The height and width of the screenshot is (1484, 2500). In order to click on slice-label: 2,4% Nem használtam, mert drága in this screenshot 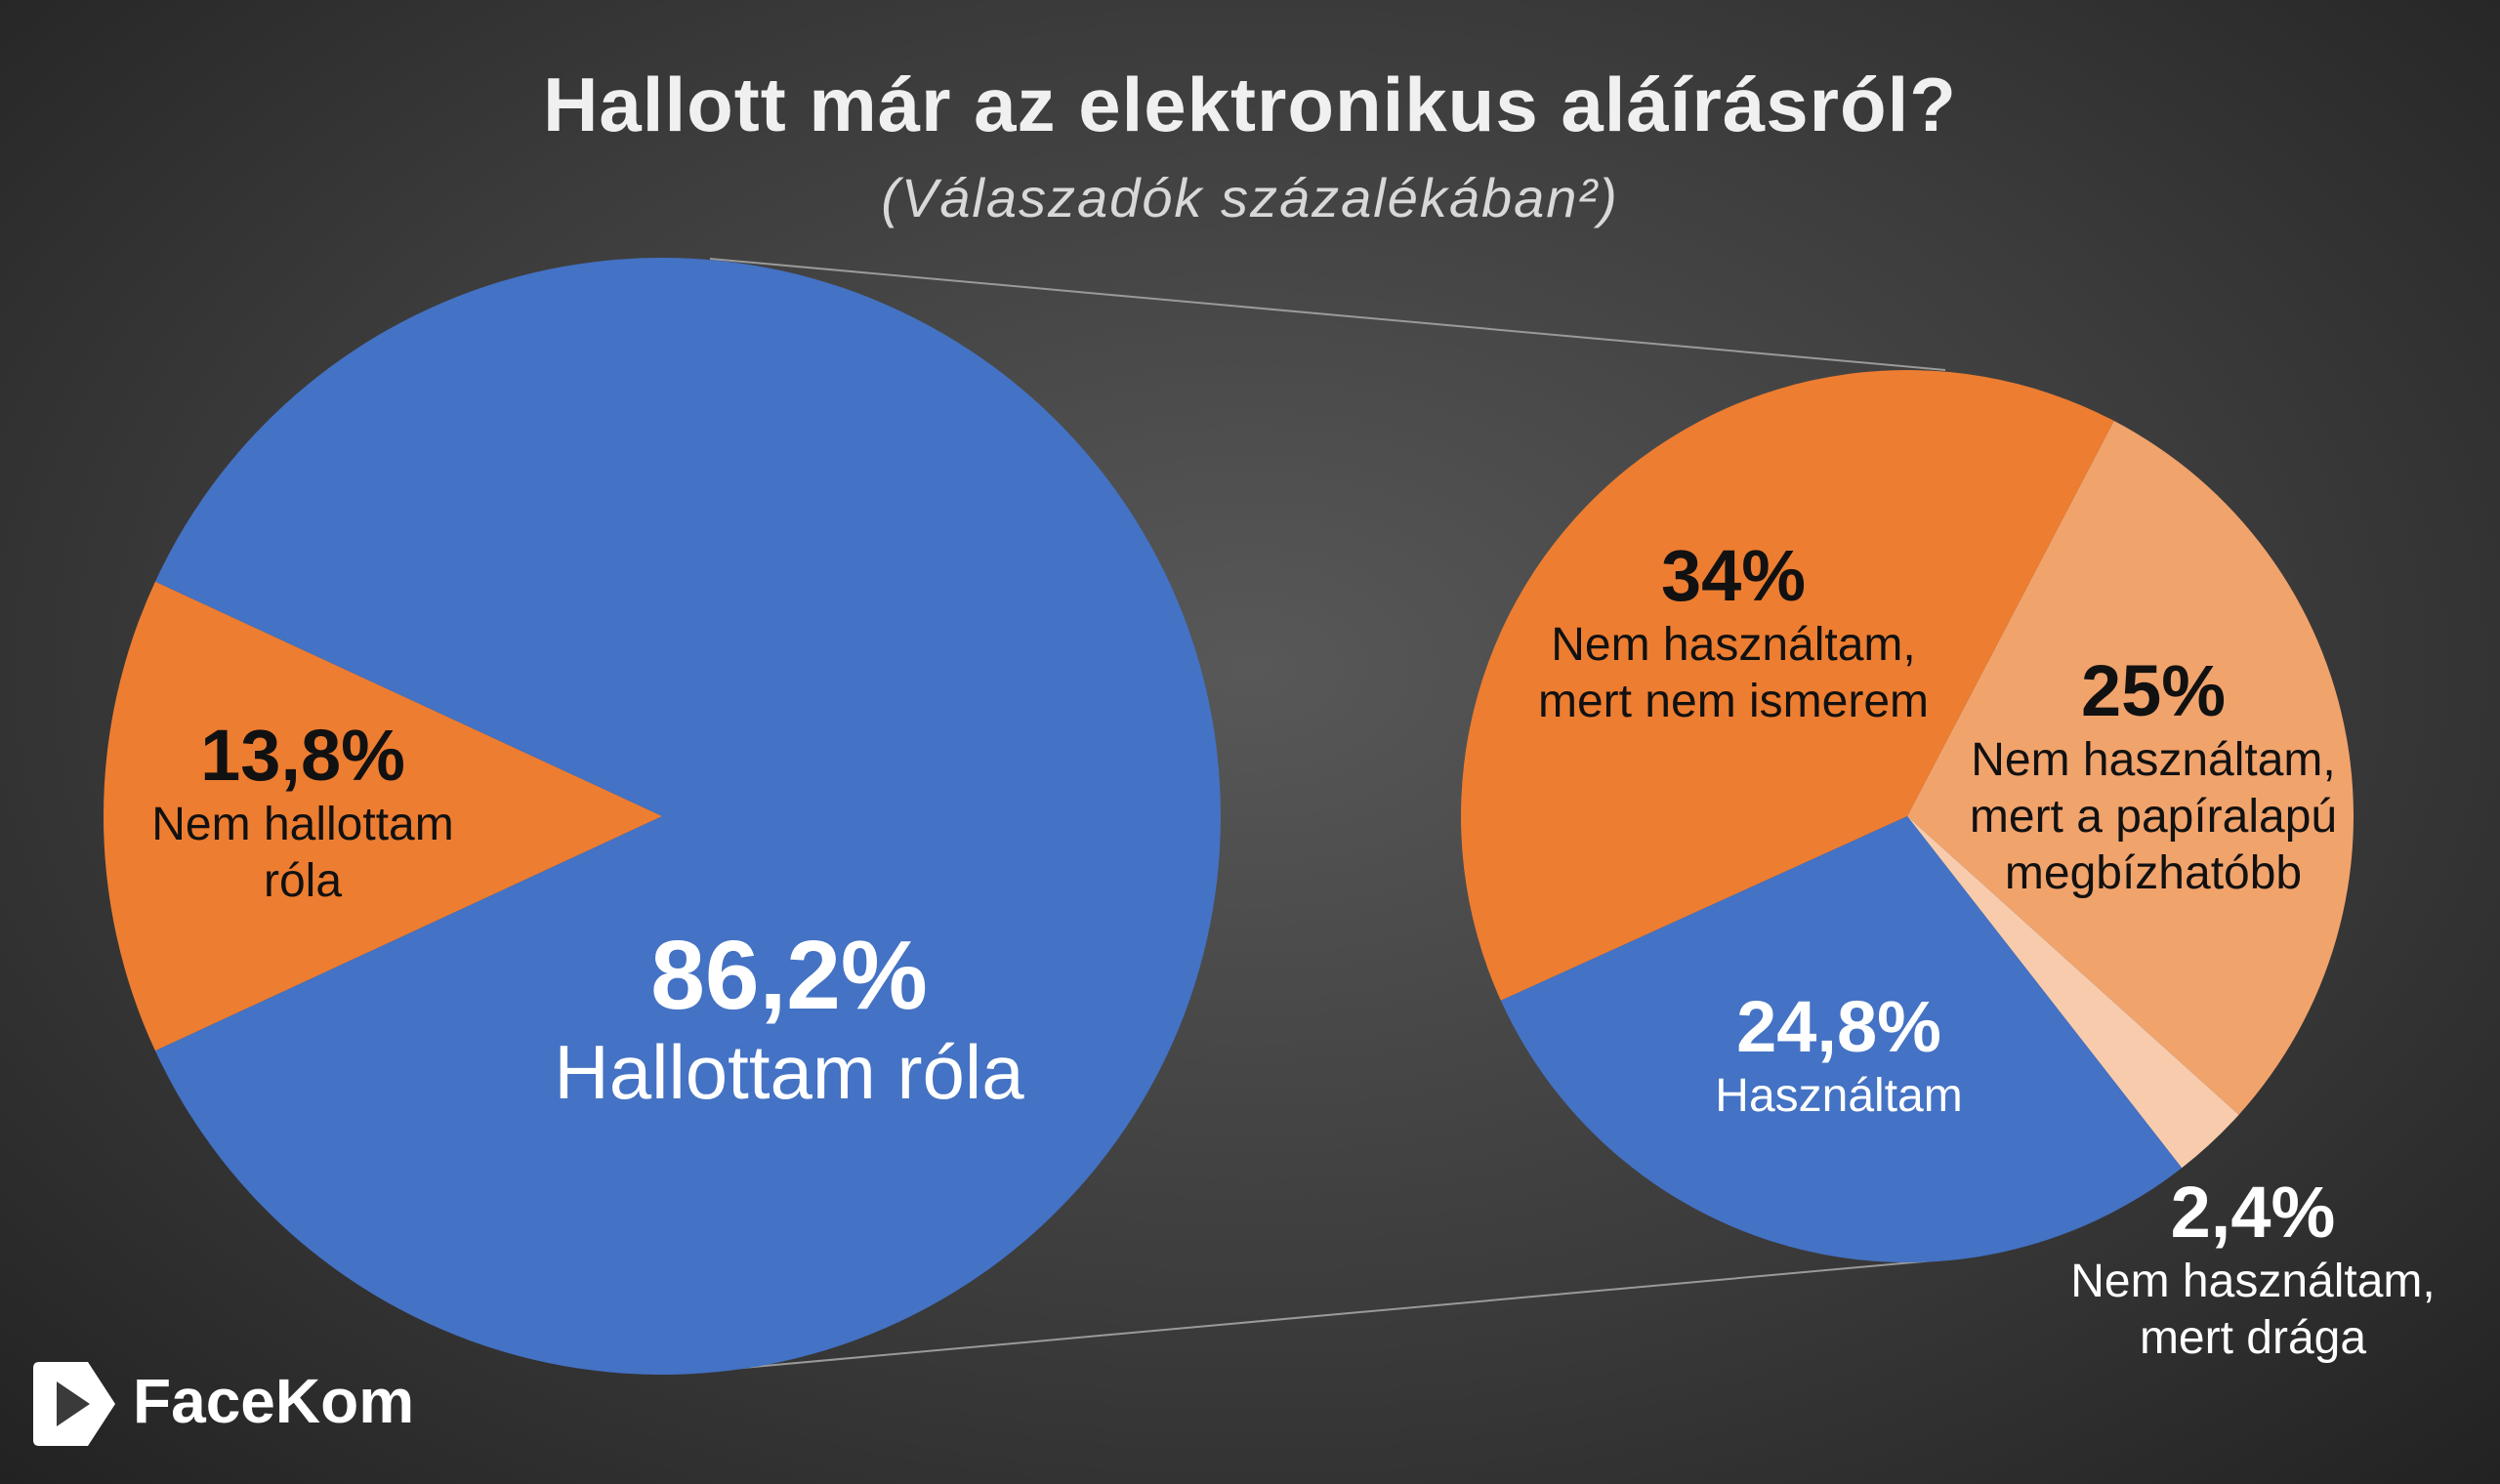, I will do `click(2253, 1270)`.